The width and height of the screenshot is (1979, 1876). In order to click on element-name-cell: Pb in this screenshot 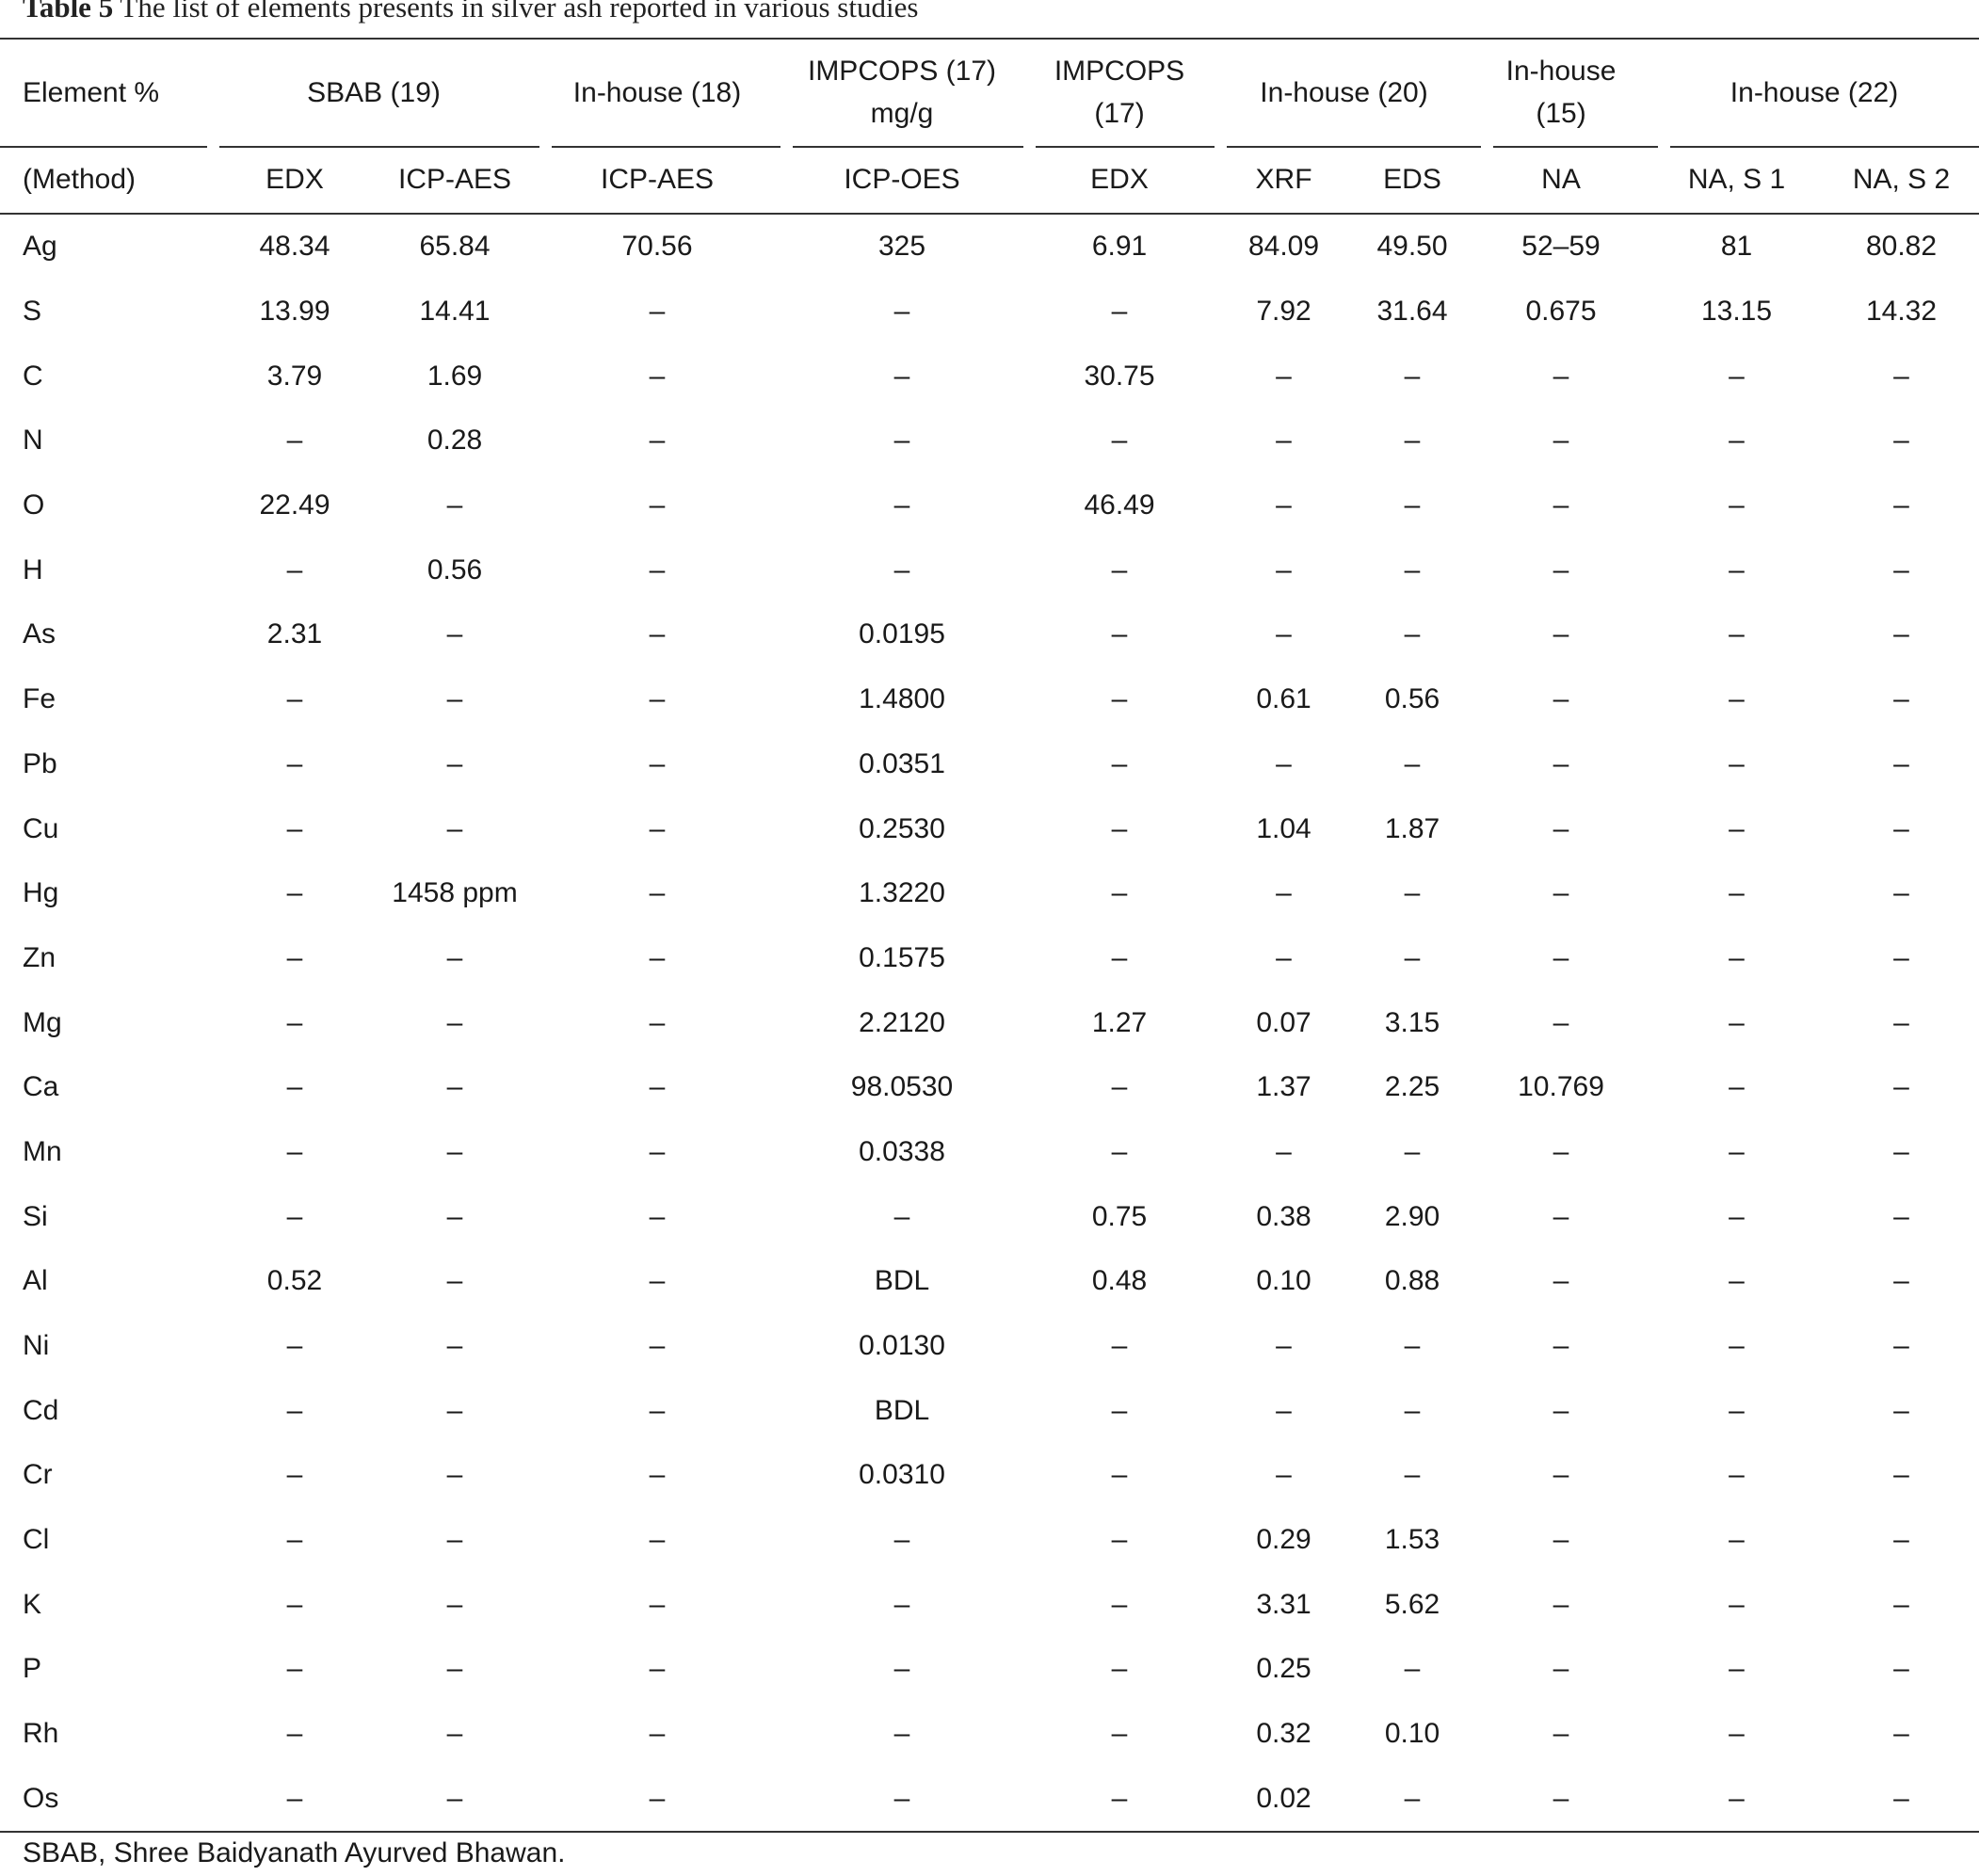, I will do `click(40, 763)`.